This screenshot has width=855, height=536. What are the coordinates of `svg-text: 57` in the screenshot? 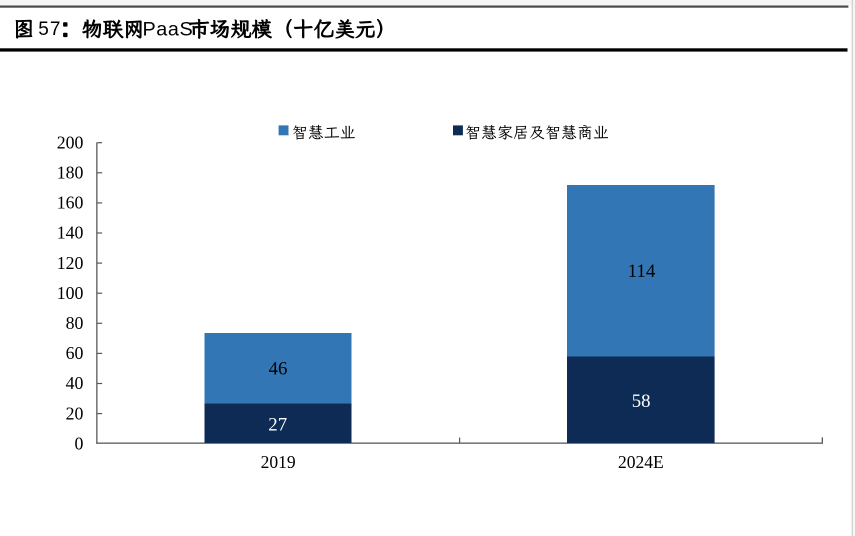 It's located at (49, 29).